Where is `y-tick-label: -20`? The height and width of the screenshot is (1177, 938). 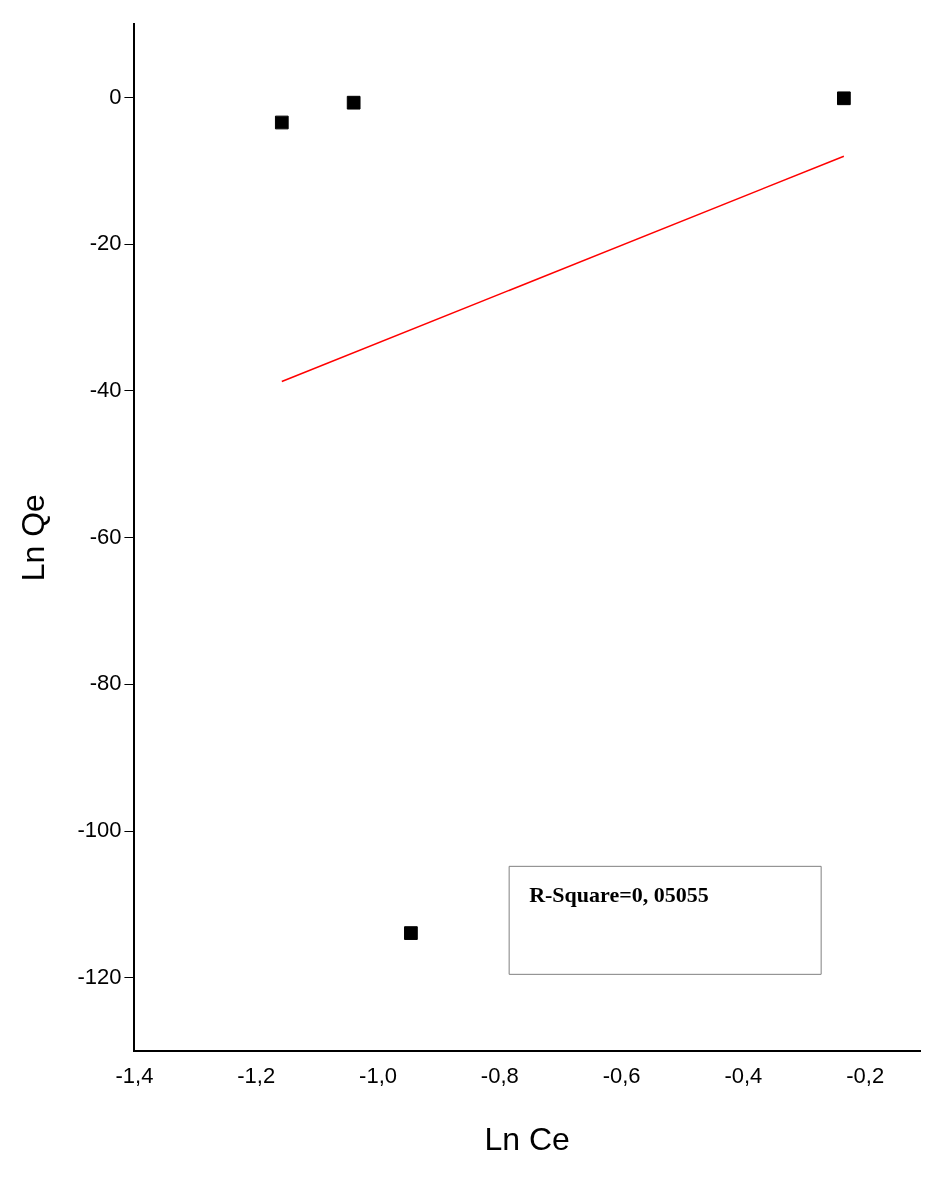 y-tick-label: -20 is located at coordinates (105, 243).